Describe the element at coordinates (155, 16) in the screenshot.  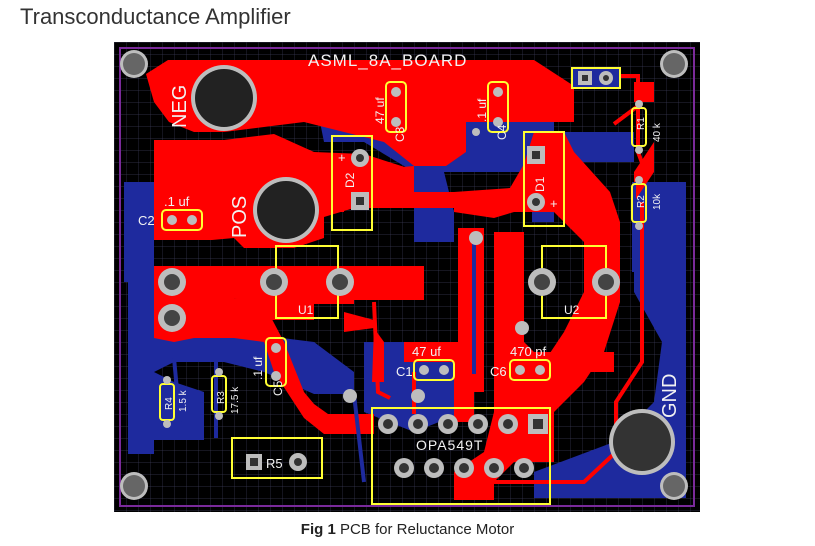
I see `page-title: Transconductance Amplifier` at that location.